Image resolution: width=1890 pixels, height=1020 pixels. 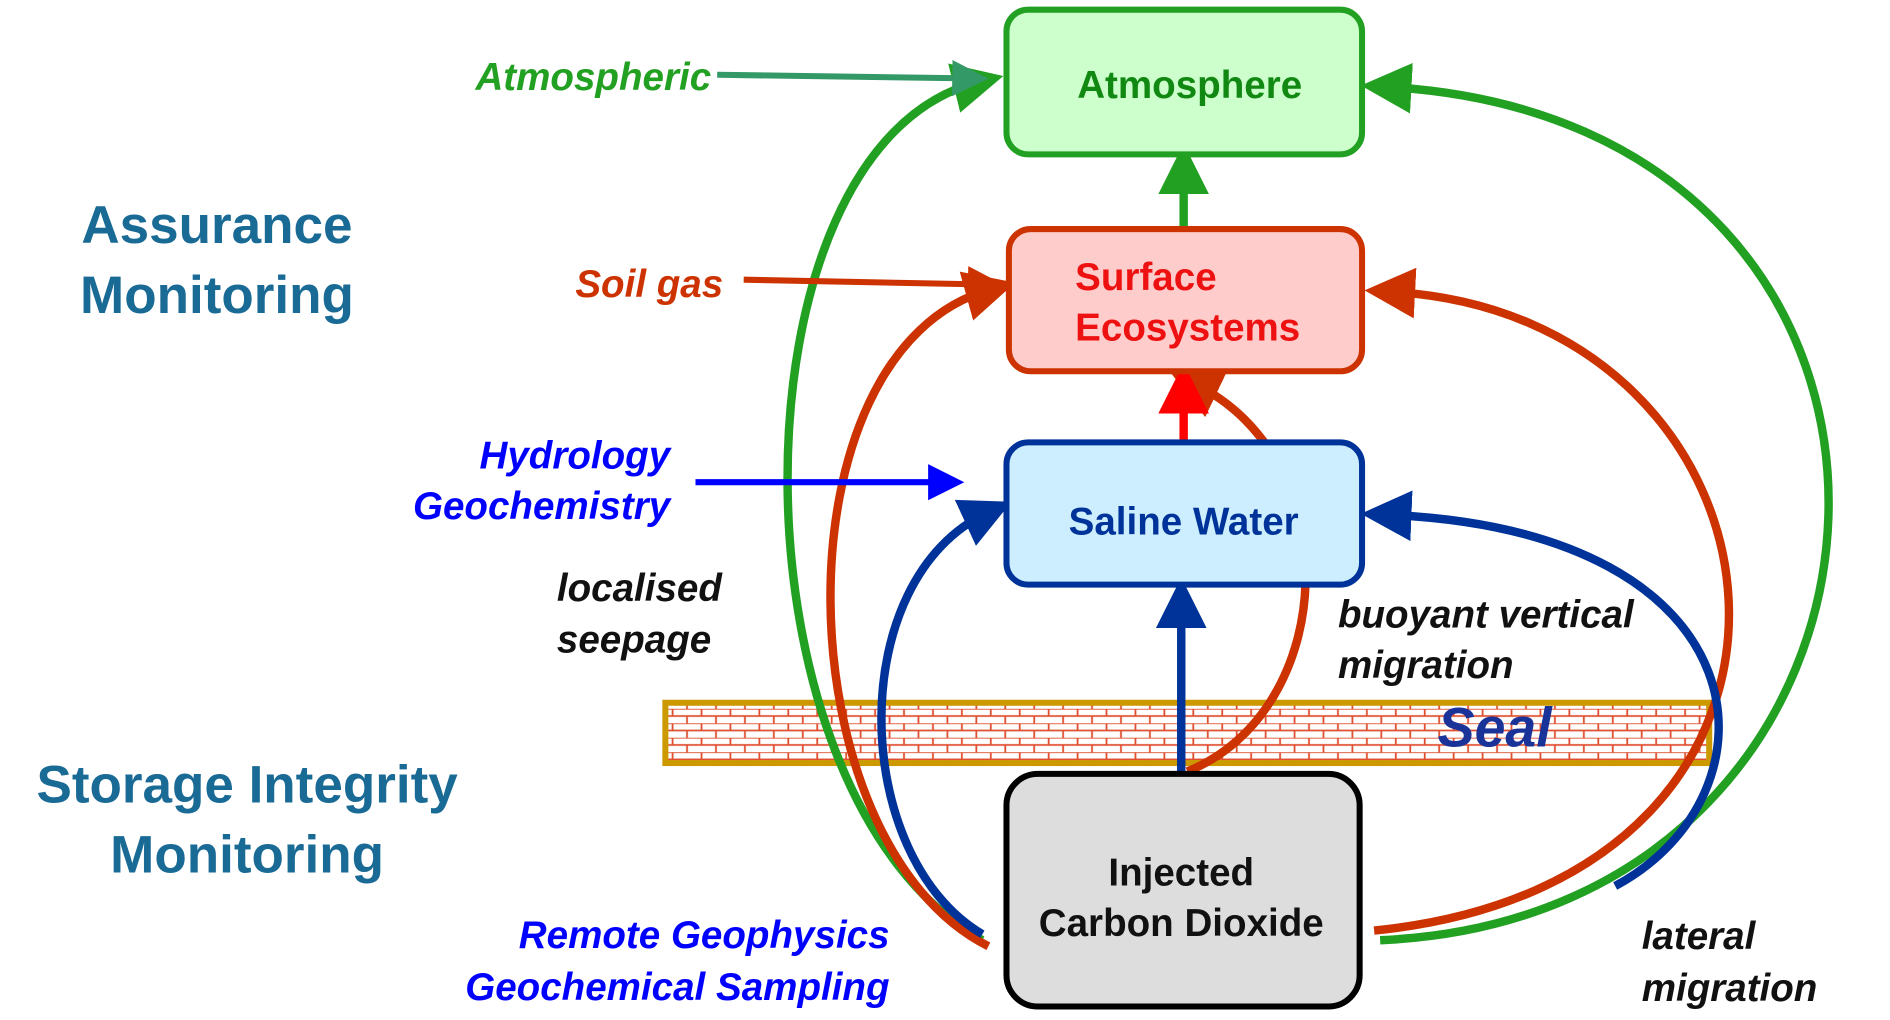 I want to click on pathway-label: localised, so click(x=640, y=588).